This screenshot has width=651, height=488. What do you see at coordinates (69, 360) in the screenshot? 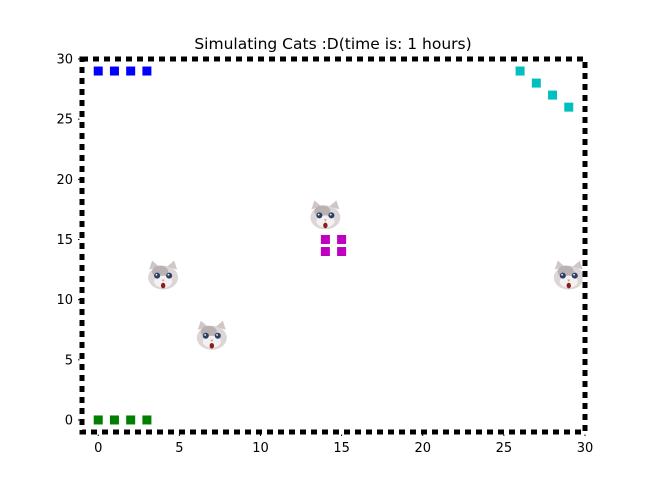
I see `y-tick-label: 5` at bounding box center [69, 360].